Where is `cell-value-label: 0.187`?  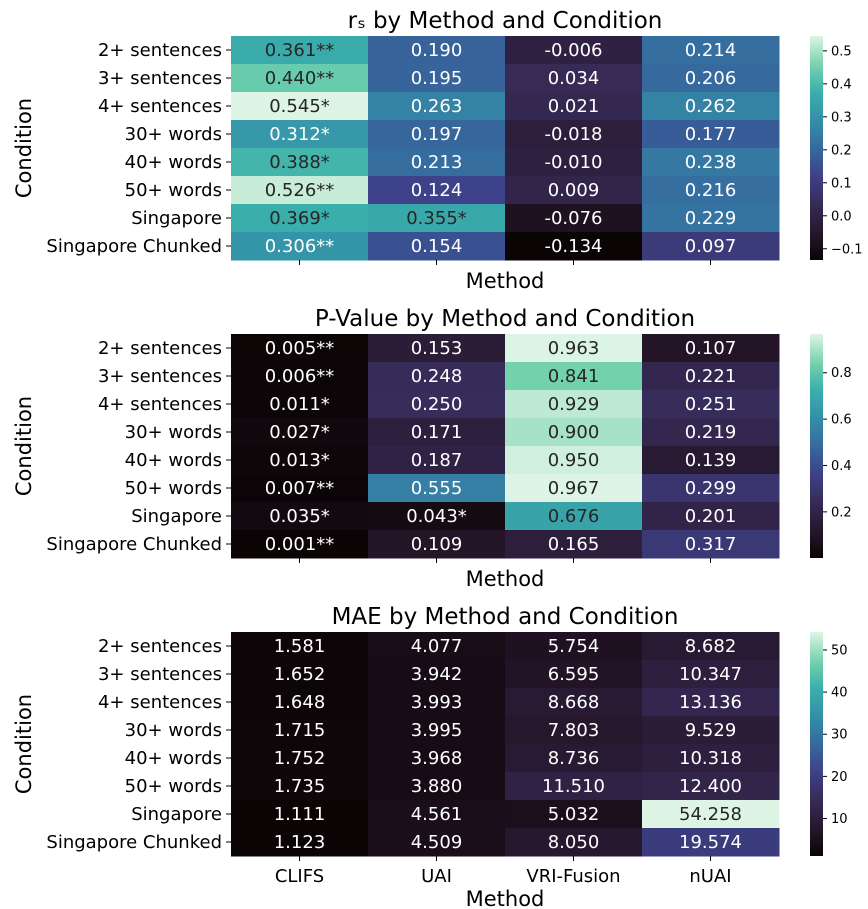
cell-value-label: 0.187 is located at coordinates (437, 460).